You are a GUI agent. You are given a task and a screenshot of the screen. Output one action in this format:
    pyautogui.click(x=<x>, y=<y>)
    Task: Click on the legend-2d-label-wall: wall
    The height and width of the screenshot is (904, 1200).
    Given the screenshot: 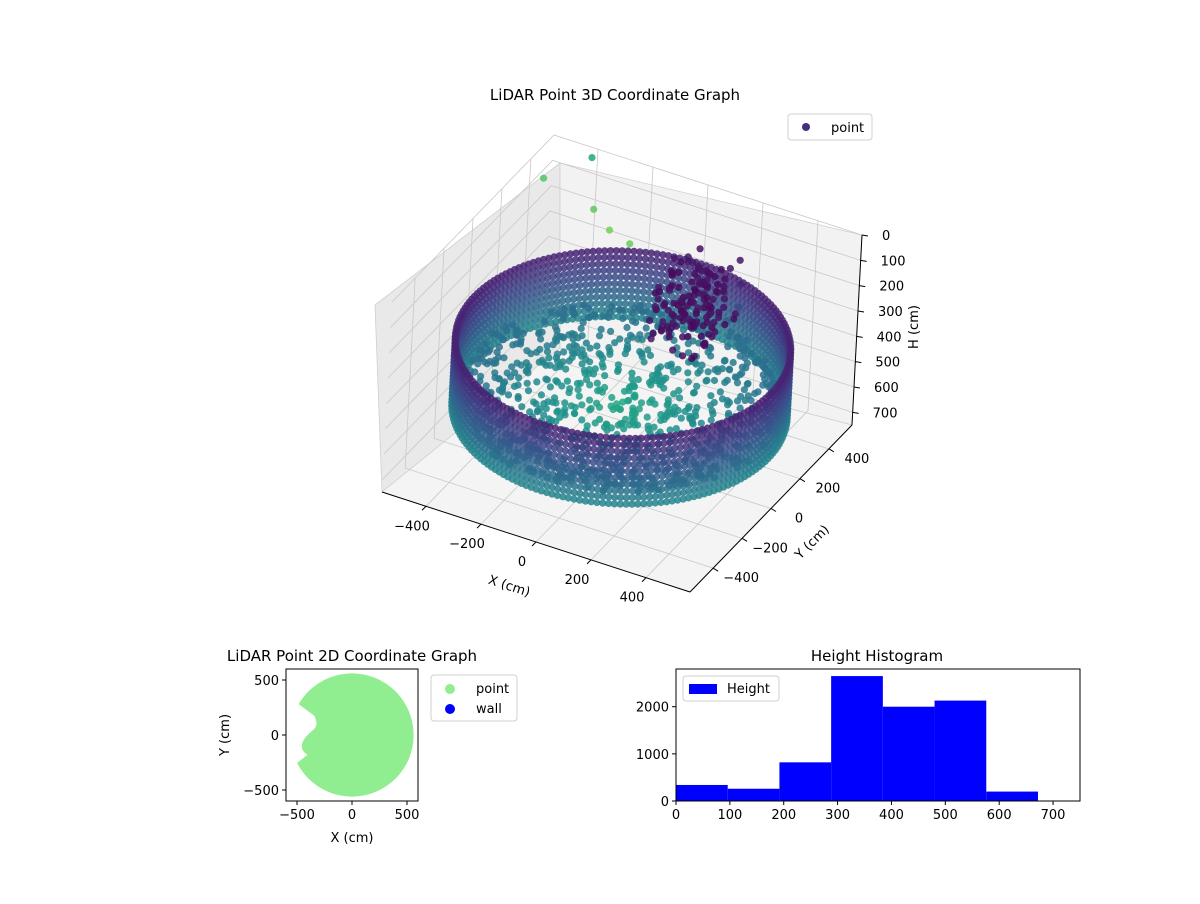 What is the action you would take?
    pyautogui.click(x=489, y=709)
    